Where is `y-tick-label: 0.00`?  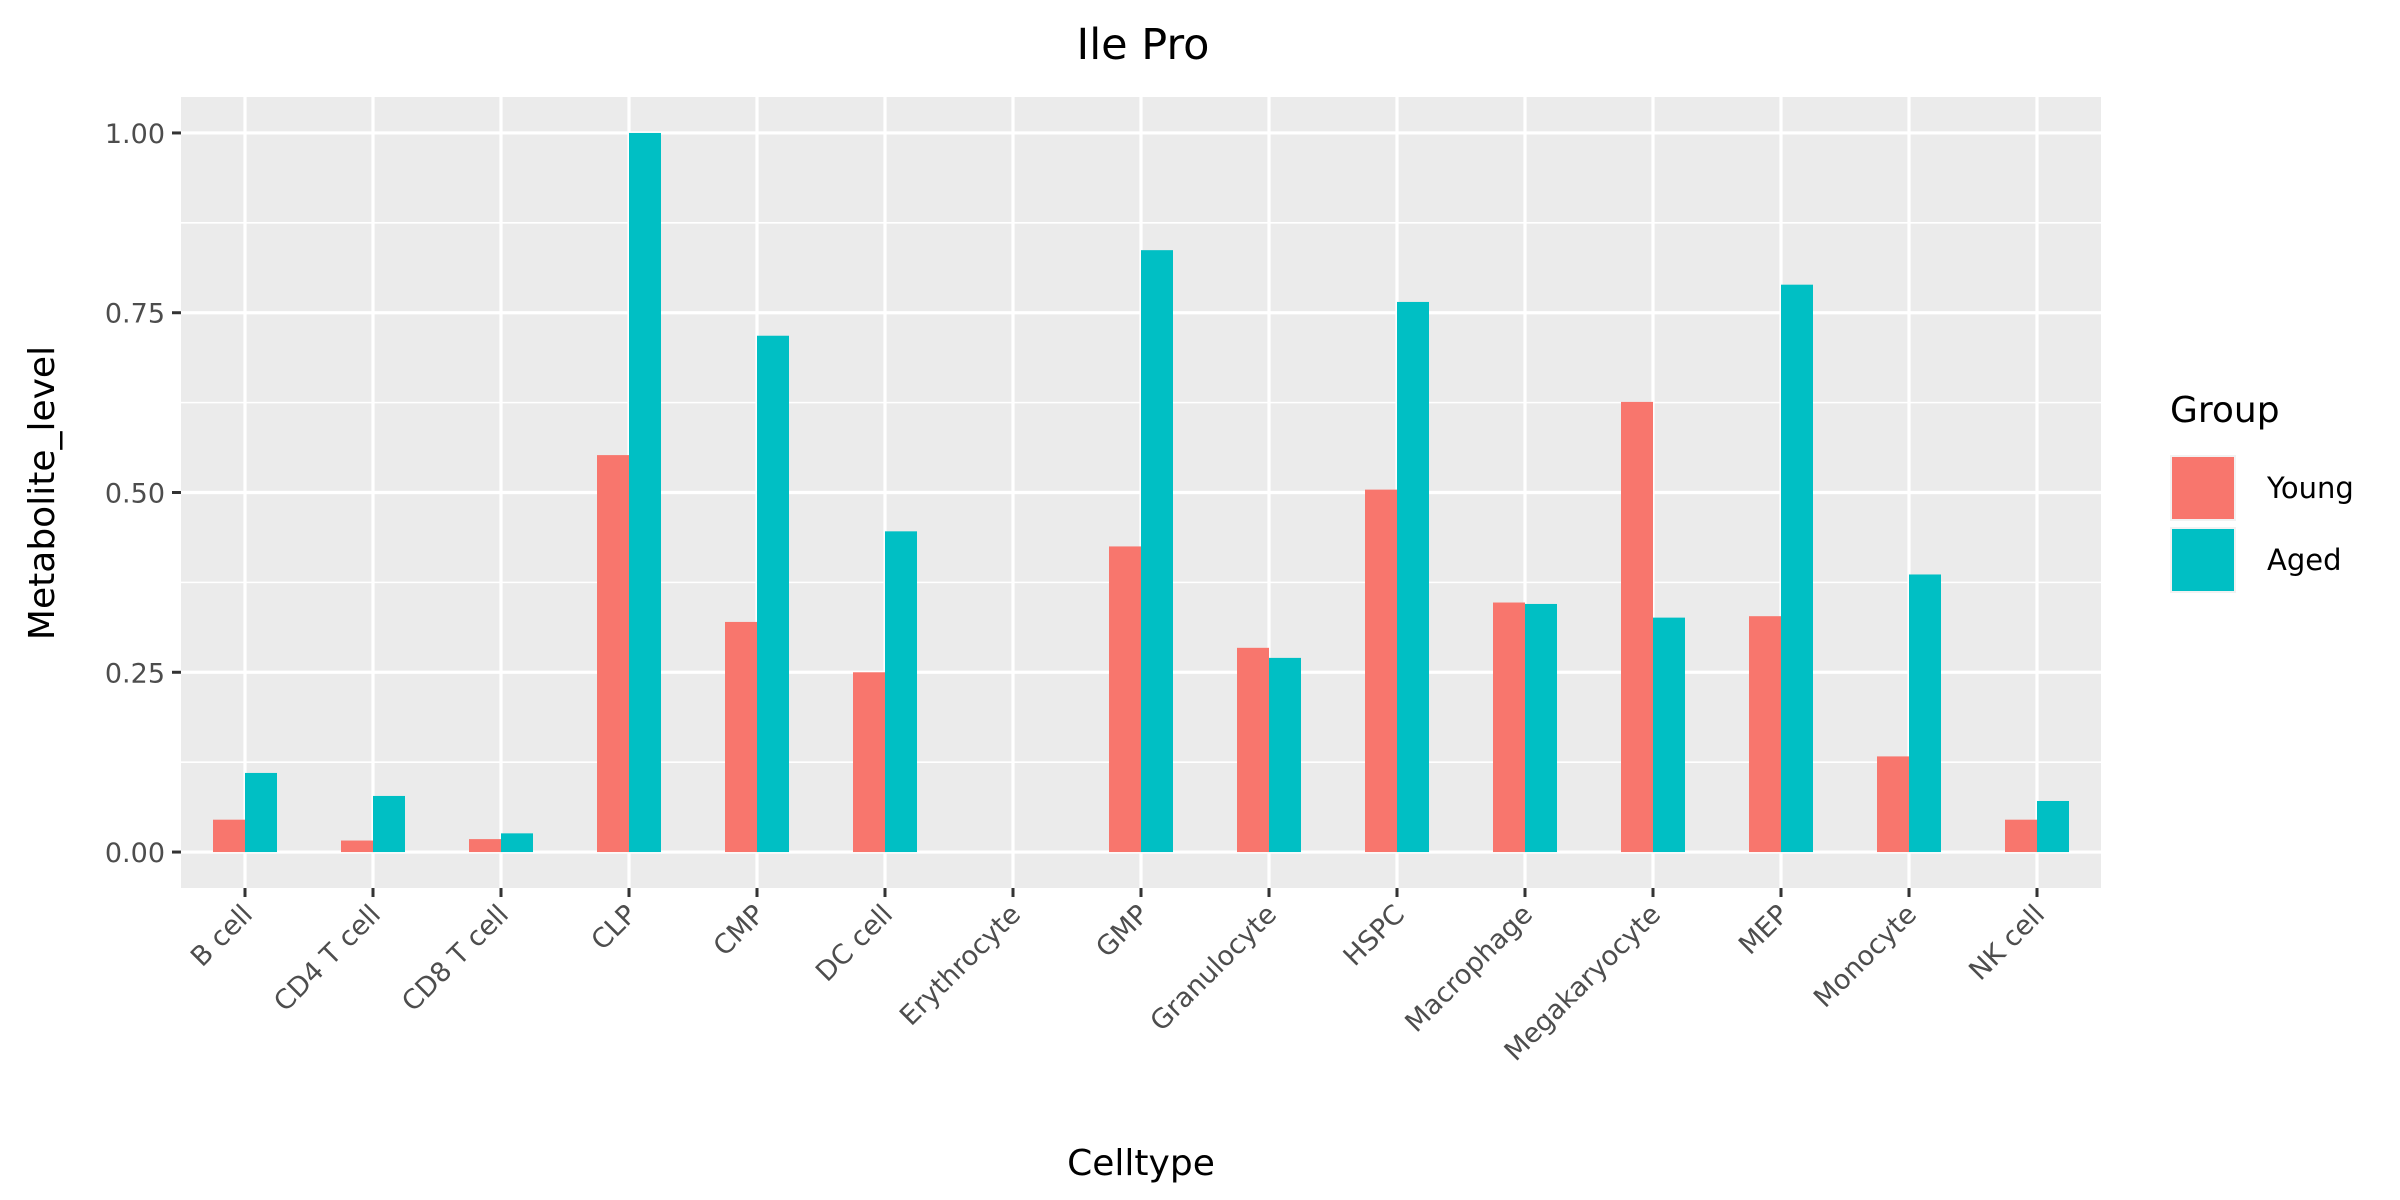
y-tick-label: 0.00 is located at coordinates (135, 853).